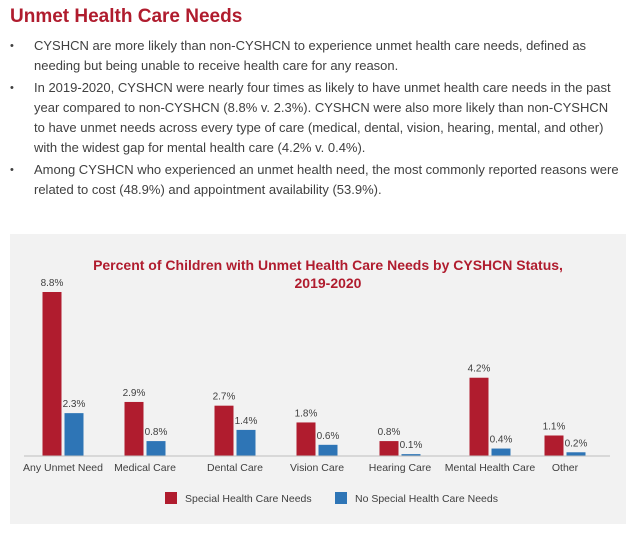 This screenshot has height=534, width=636. What do you see at coordinates (63, 468) in the screenshot?
I see `category-label: Any Unmet Need` at bounding box center [63, 468].